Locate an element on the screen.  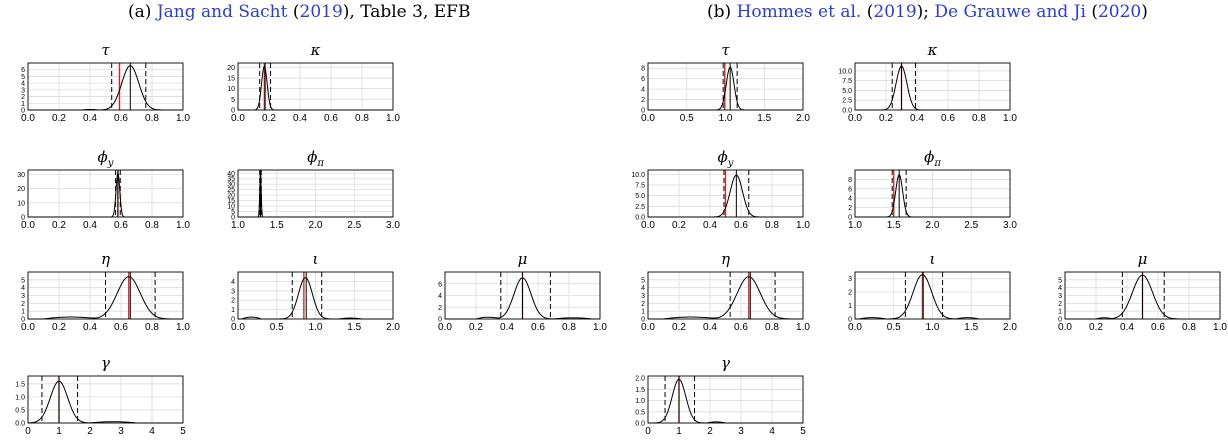
y-tick-label: 25 is located at coordinates (231, 190).